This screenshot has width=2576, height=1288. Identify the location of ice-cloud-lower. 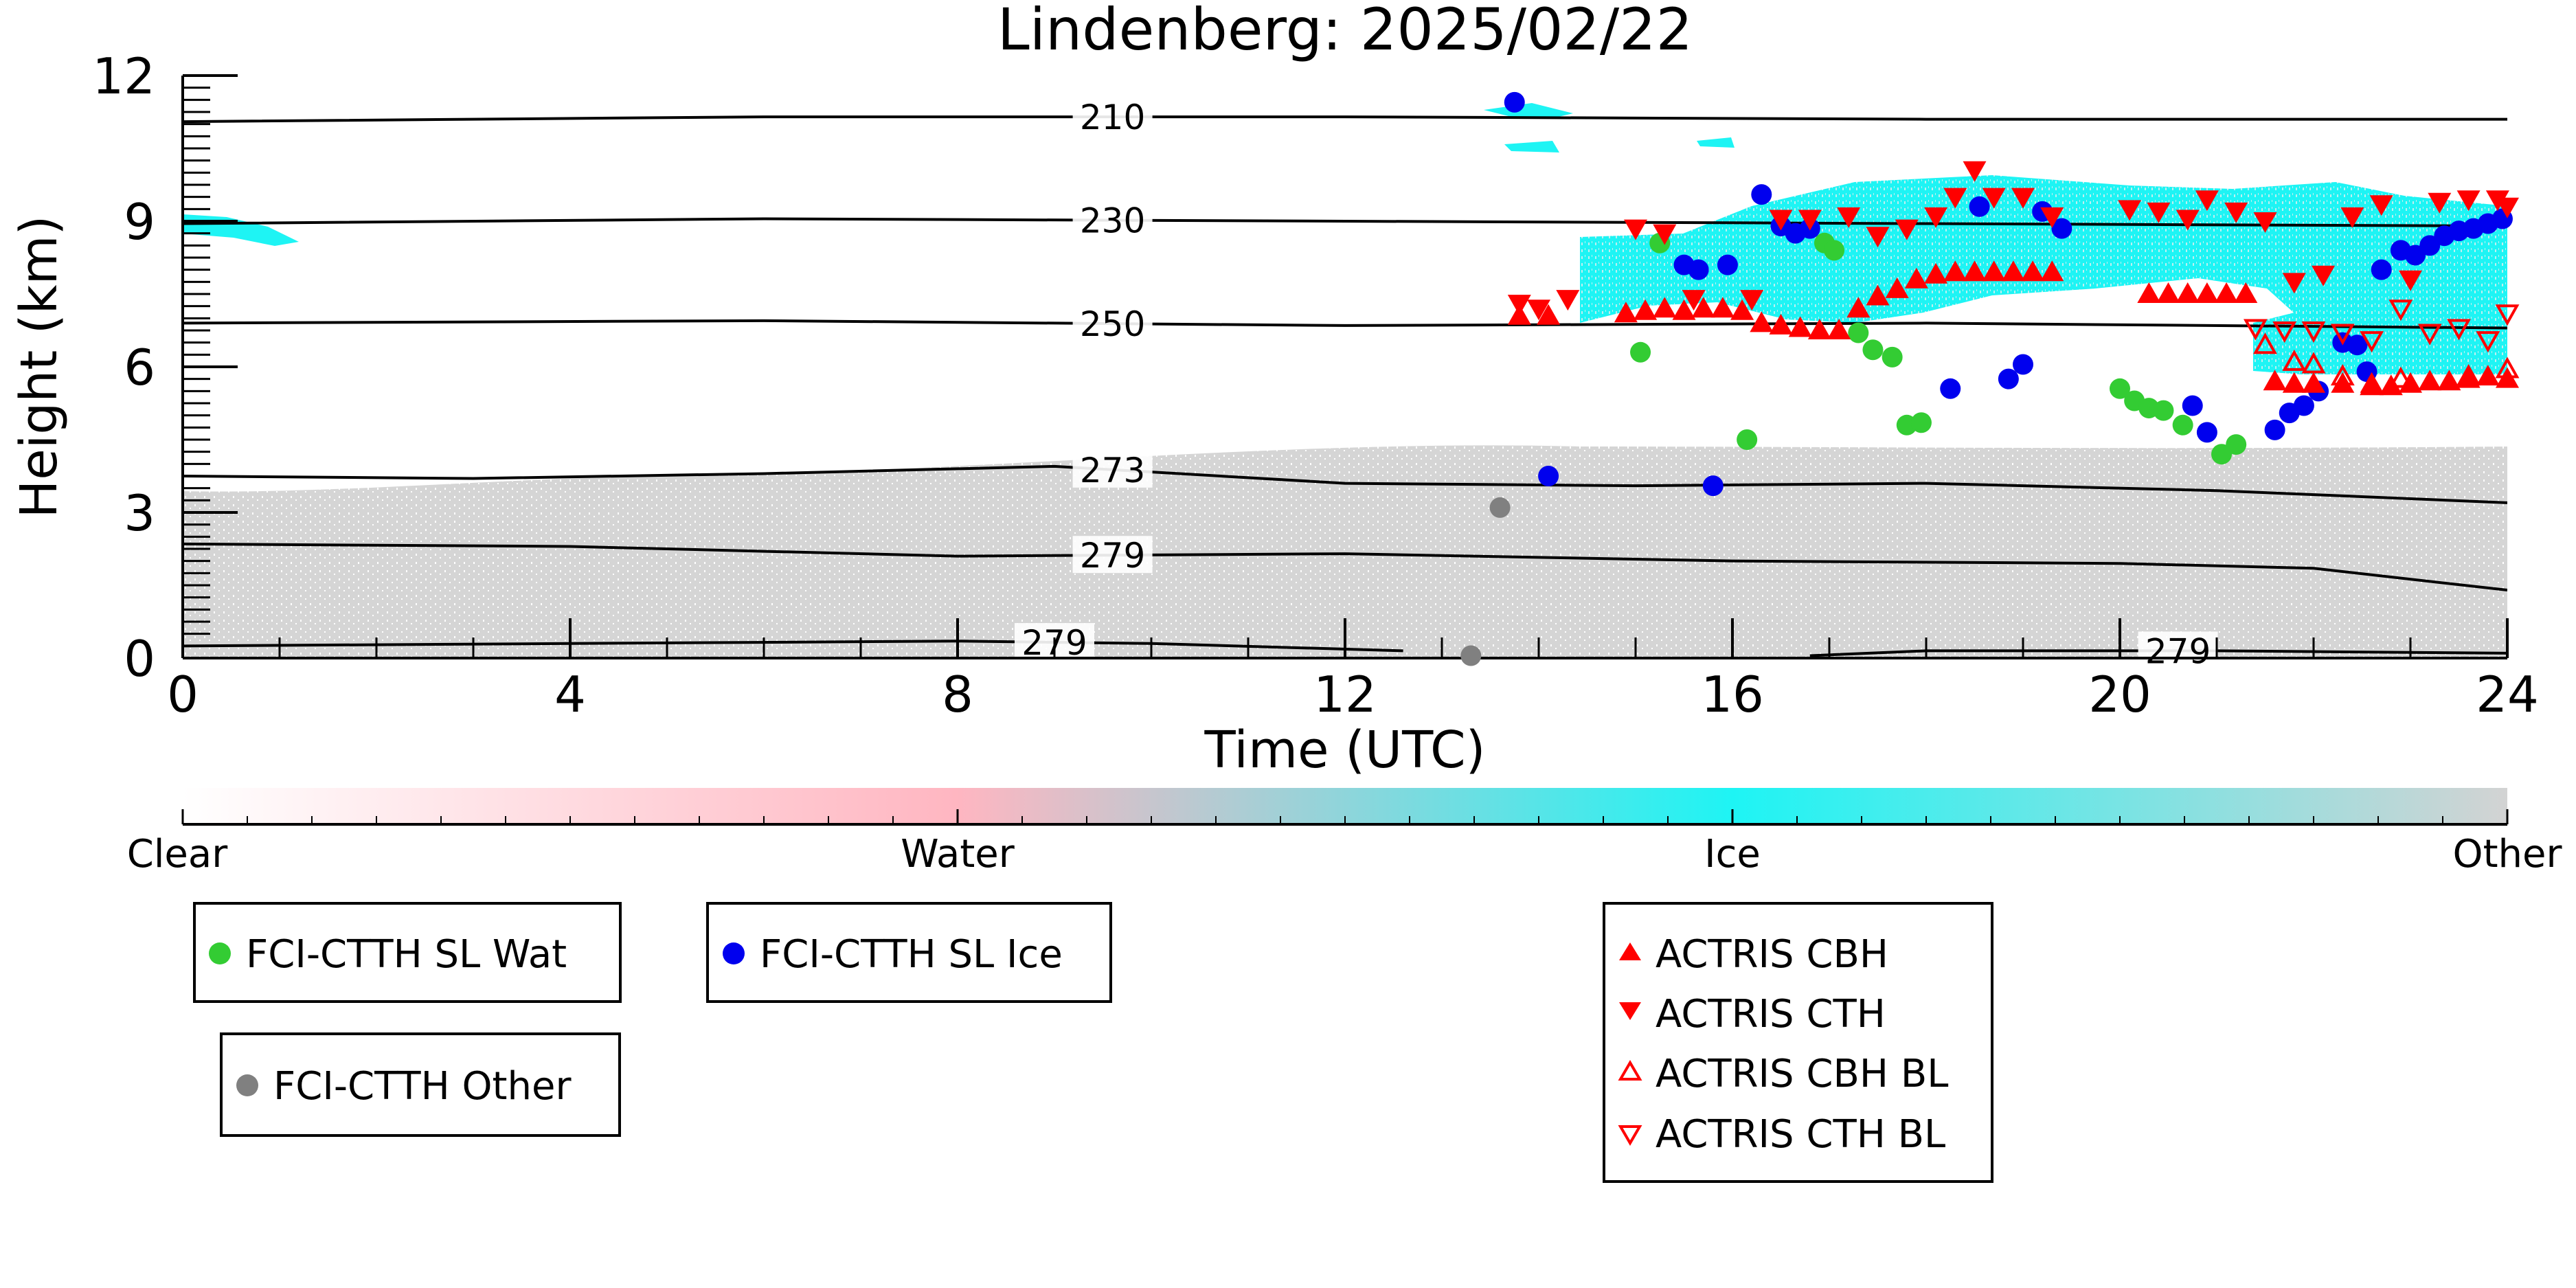
(2380, 338).